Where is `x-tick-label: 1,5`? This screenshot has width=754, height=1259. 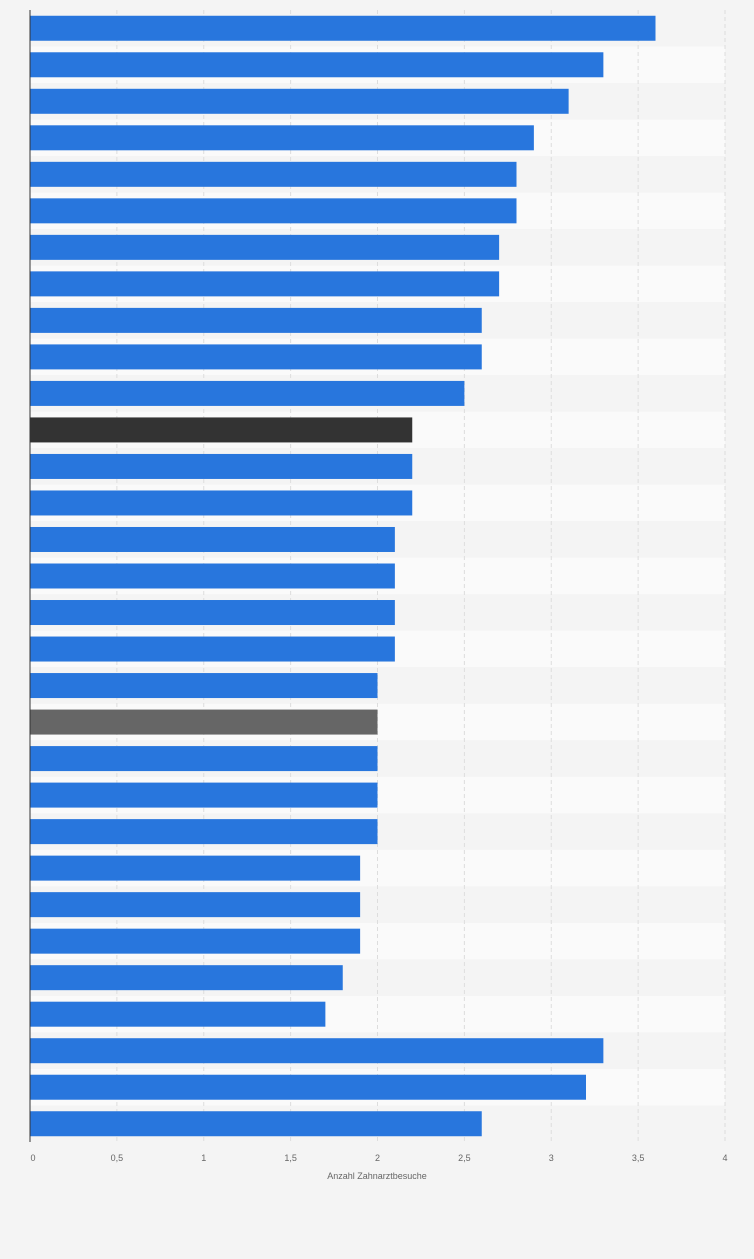 x-tick-label: 1,5 is located at coordinates (290, 1158).